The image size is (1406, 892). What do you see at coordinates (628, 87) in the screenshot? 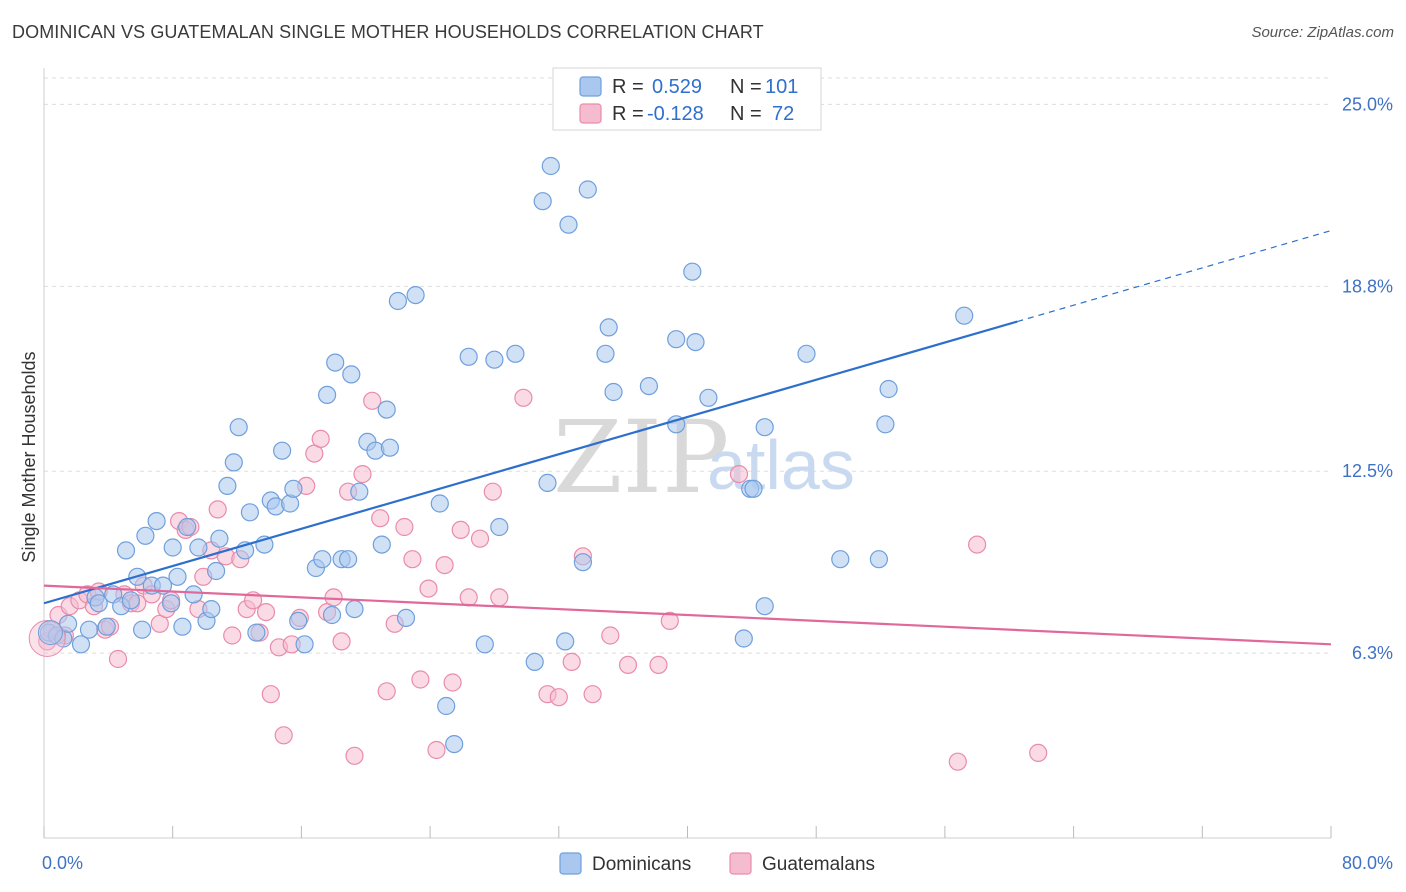
I see `legend-r-label-dominicans: R =` at bounding box center [628, 87].